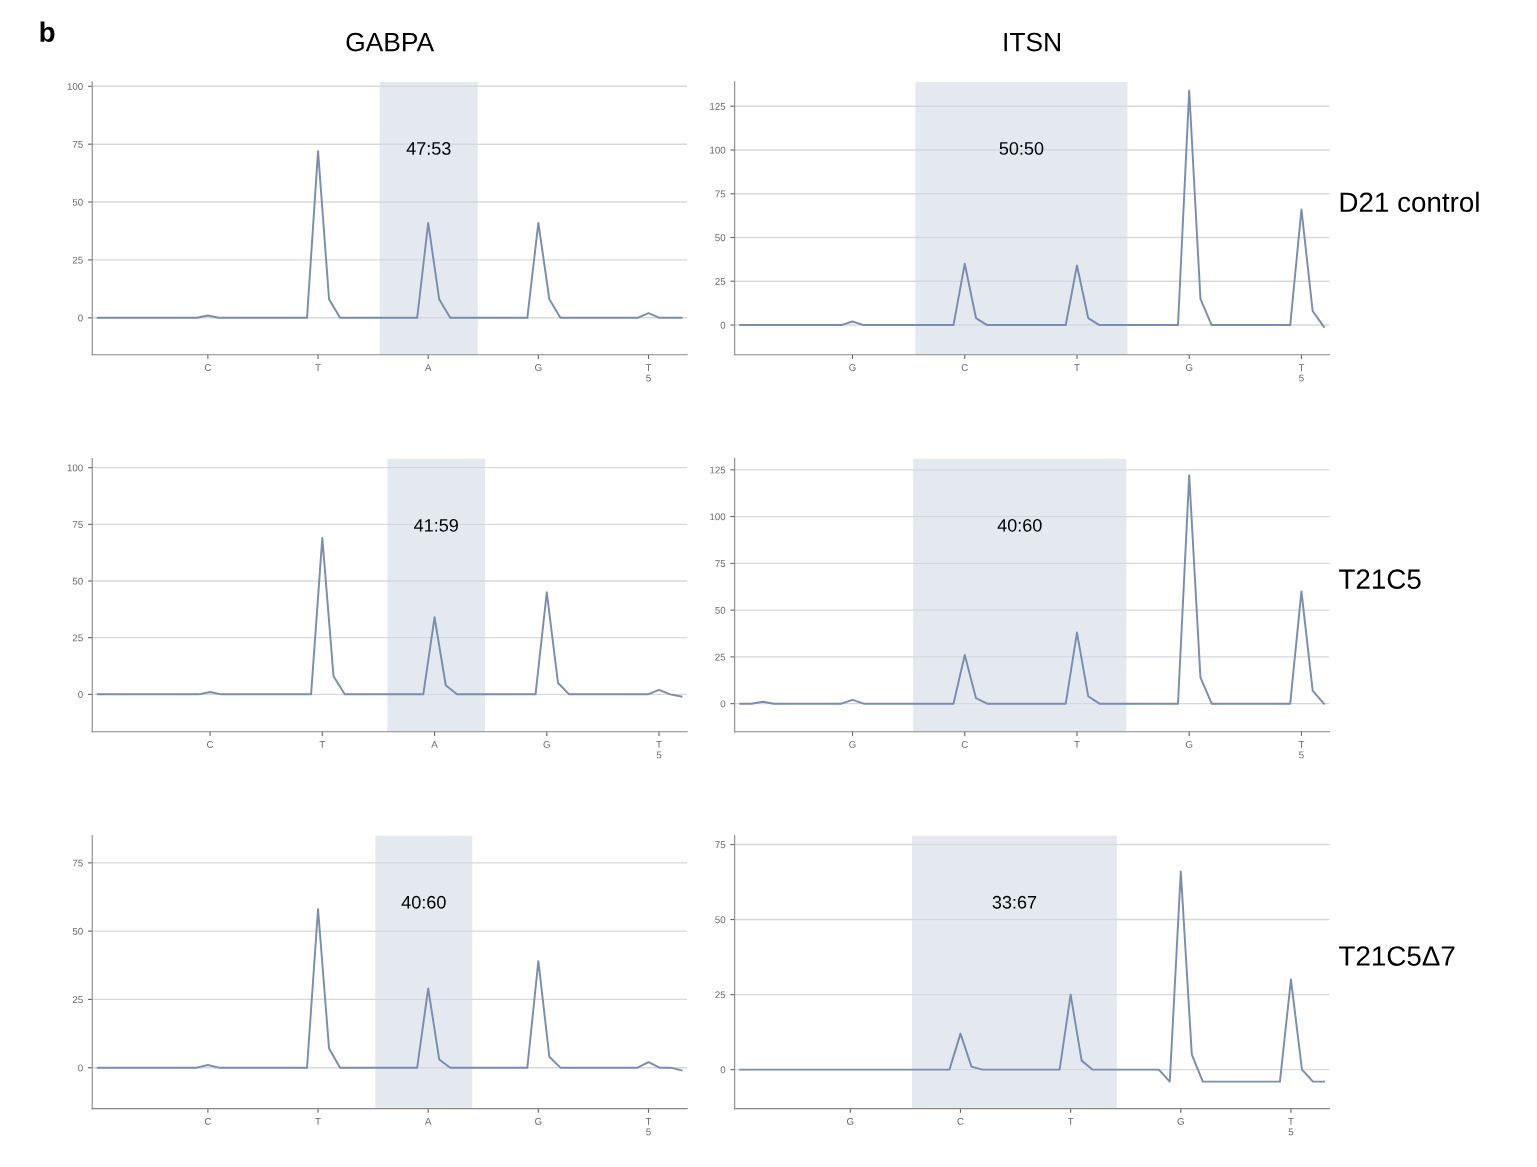 The image size is (1537, 1167). Describe the element at coordinates (1397, 956) in the screenshot. I see `text: T21C5Δ7` at that location.